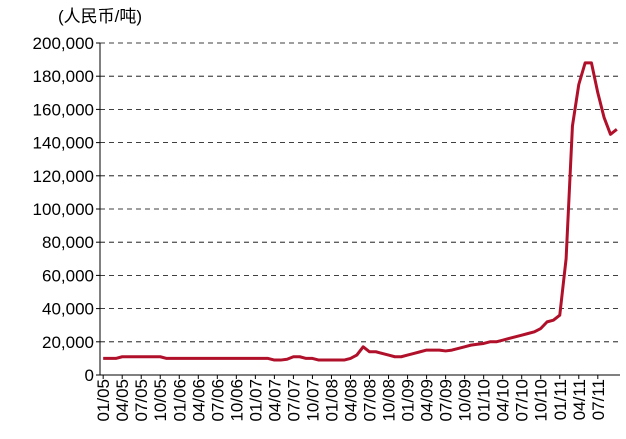 This screenshot has height=439, width=626. Describe the element at coordinates (103, 400) in the screenshot. I see `x-tick-label: 01/05` at that location.